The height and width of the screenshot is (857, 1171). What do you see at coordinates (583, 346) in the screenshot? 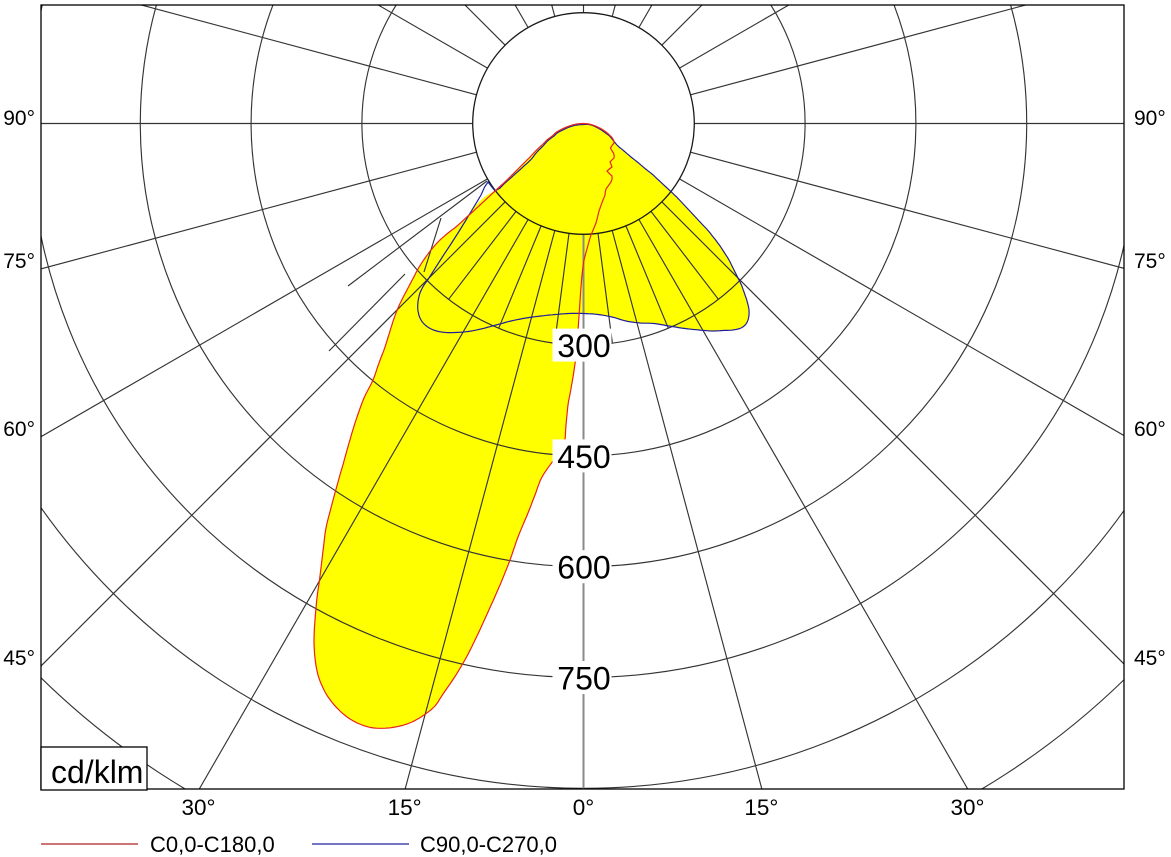
I see `svg-text: 300` at bounding box center [583, 346].